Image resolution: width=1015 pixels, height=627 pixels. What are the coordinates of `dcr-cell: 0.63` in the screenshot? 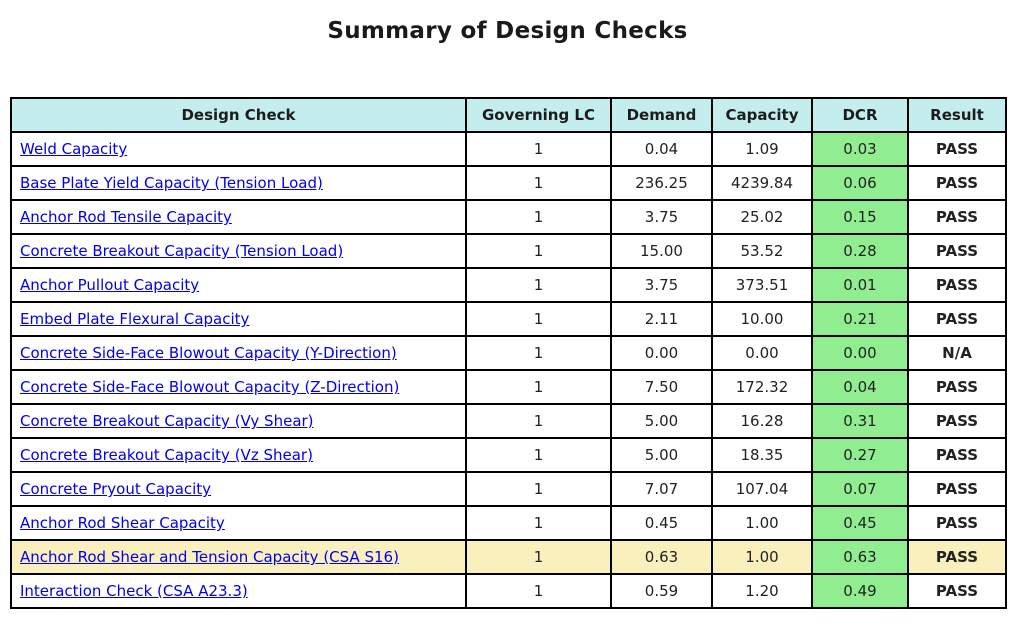 It's located at (860, 557).